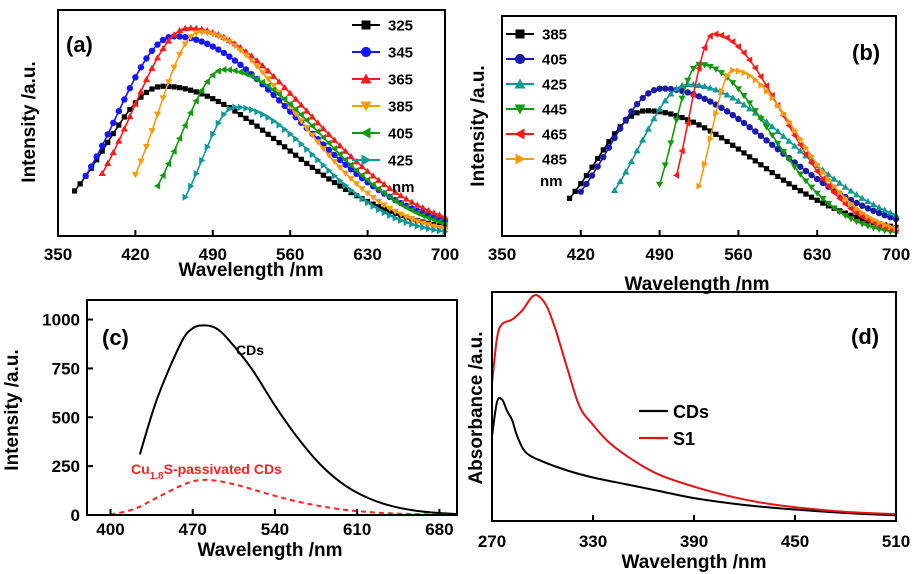 The width and height of the screenshot is (919, 574). What do you see at coordinates (733, 133) in the screenshot?
I see `panel-b-curves` at bounding box center [733, 133].